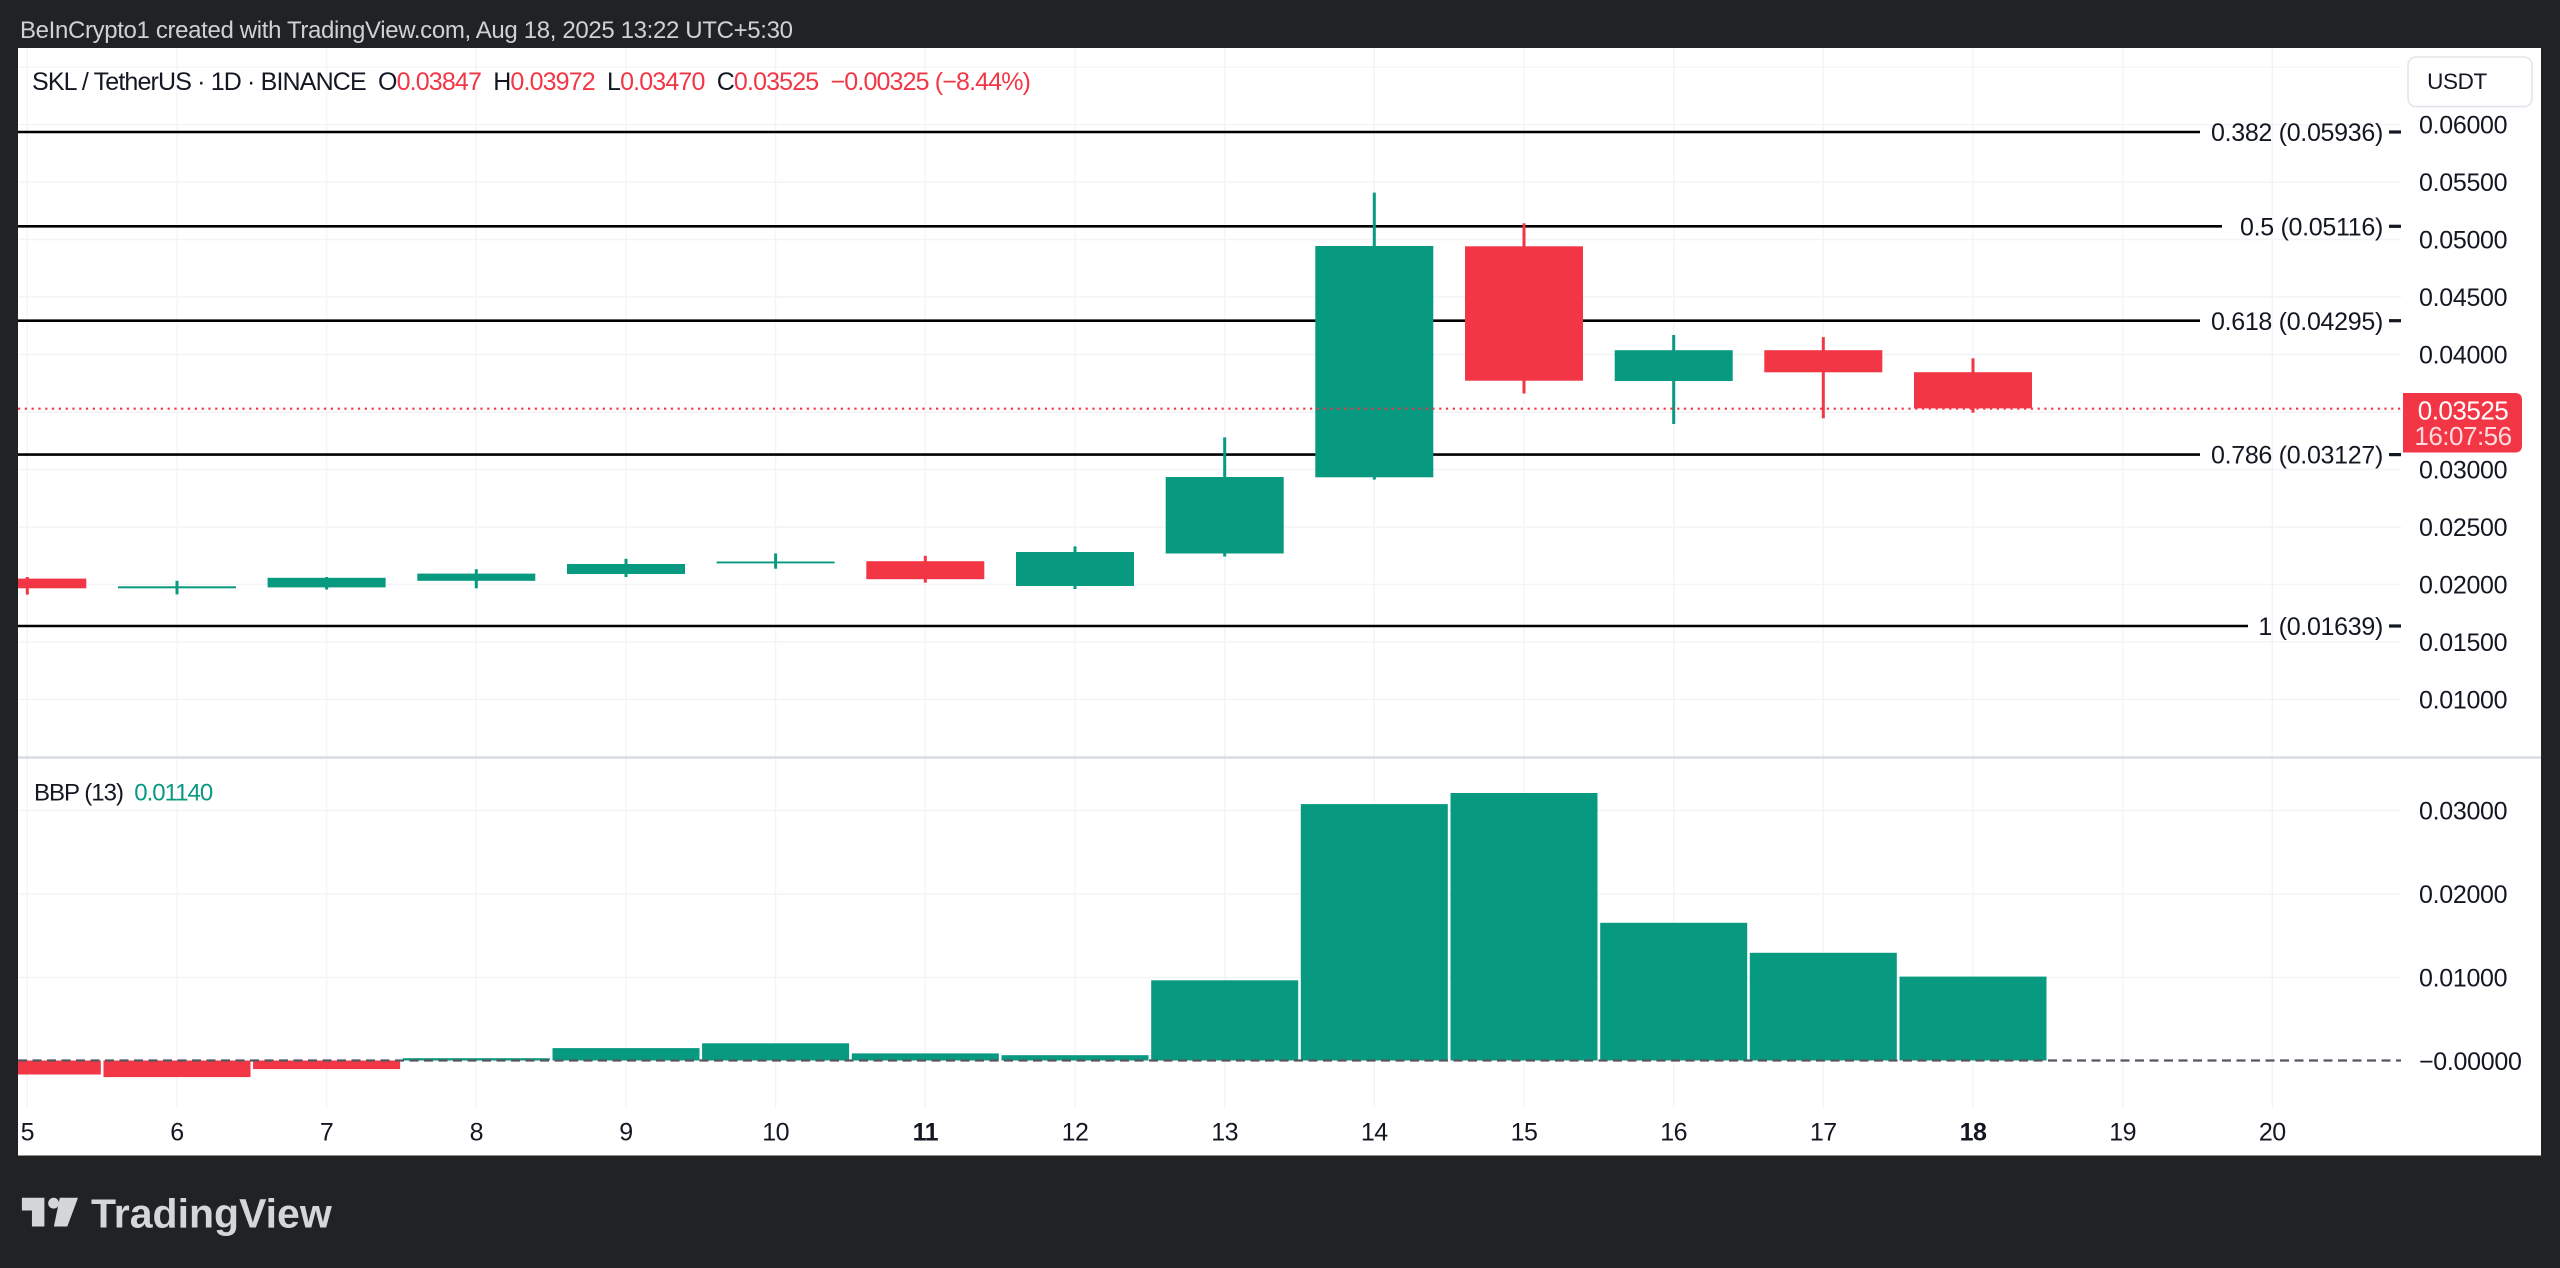  Describe the element at coordinates (2297, 456) in the screenshot. I see `svg-text: 0.786 (0.03127)` at that location.